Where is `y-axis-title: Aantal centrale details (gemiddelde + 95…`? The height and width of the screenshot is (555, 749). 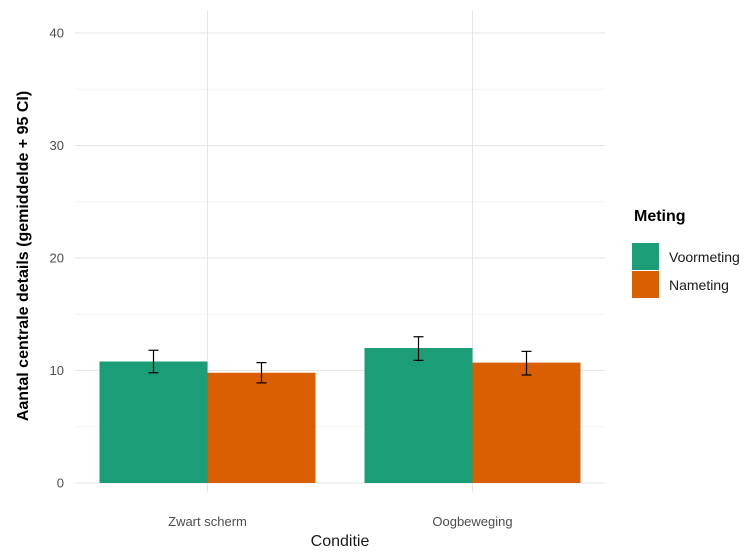
y-axis-title: Aantal centrale details (gemiddelde + 95… is located at coordinates (23, 256).